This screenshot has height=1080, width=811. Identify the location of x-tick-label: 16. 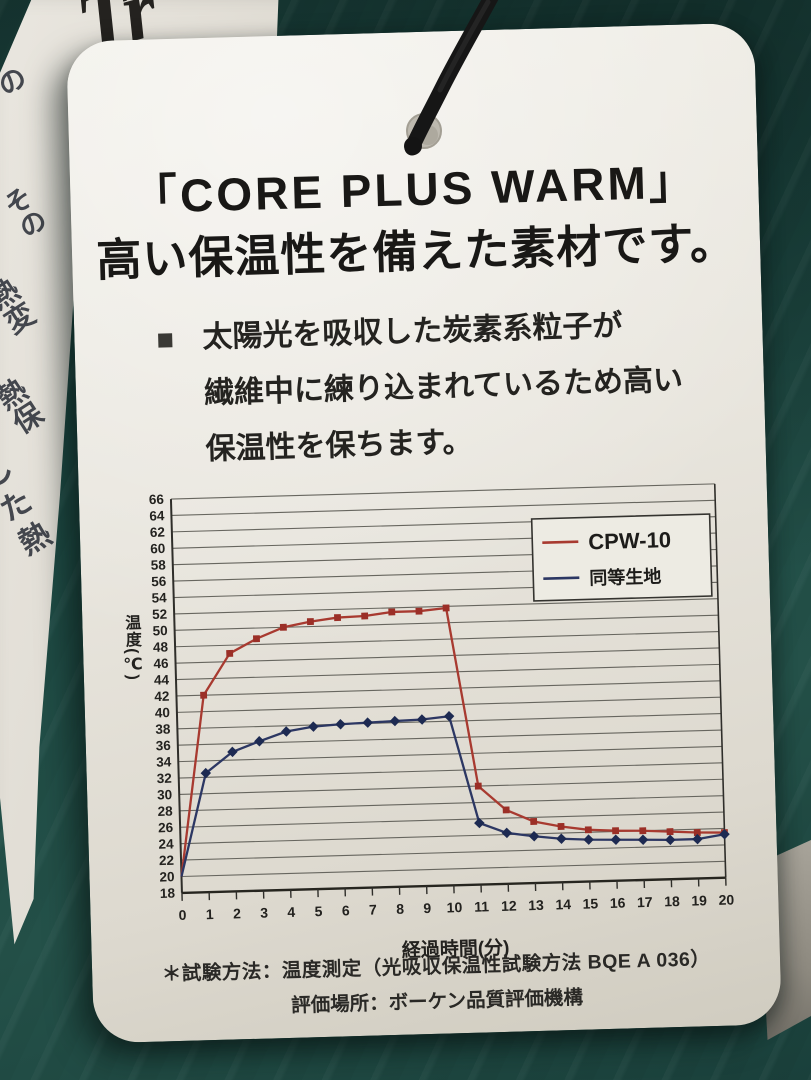
(618, 903).